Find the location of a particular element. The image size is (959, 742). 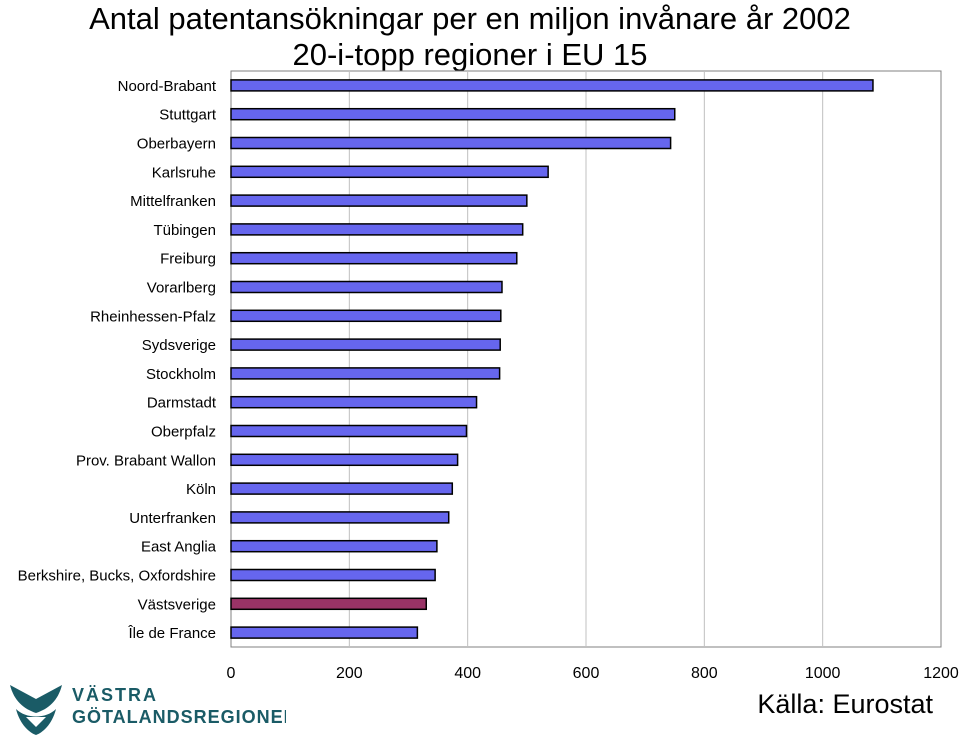

category-label: Vorarlberg is located at coordinates (181, 288).